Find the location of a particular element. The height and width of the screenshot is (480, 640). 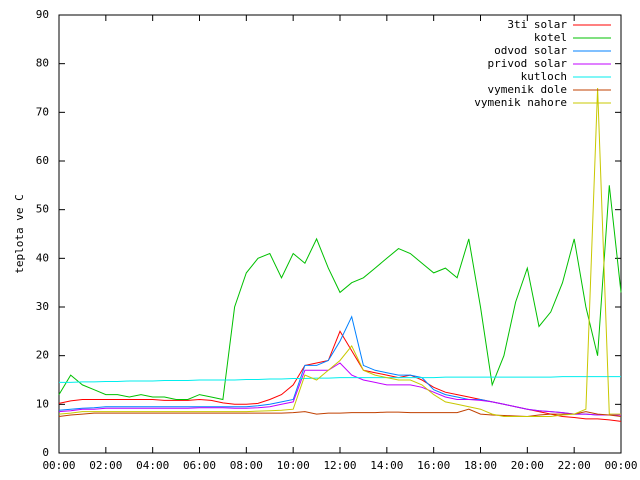

y-tick-label: 20 is located at coordinates (42, 355).